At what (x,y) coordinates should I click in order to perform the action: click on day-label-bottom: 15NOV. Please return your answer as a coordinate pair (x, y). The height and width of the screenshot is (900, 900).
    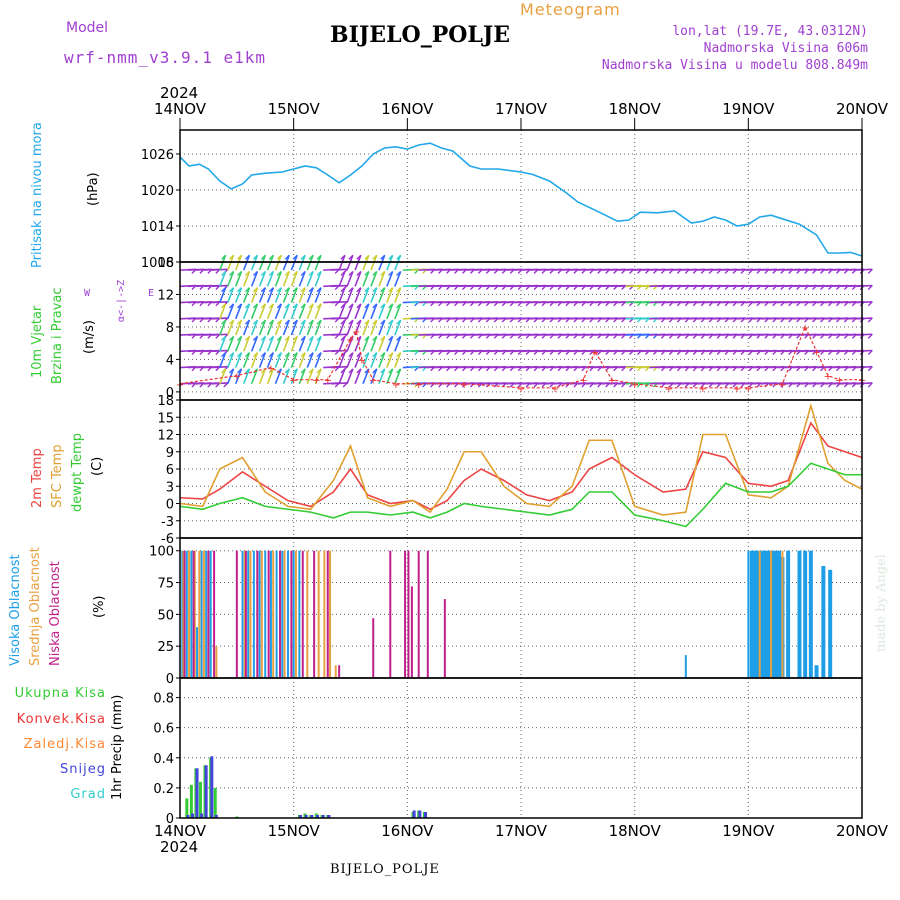
    Looking at the image, I should click on (294, 831).